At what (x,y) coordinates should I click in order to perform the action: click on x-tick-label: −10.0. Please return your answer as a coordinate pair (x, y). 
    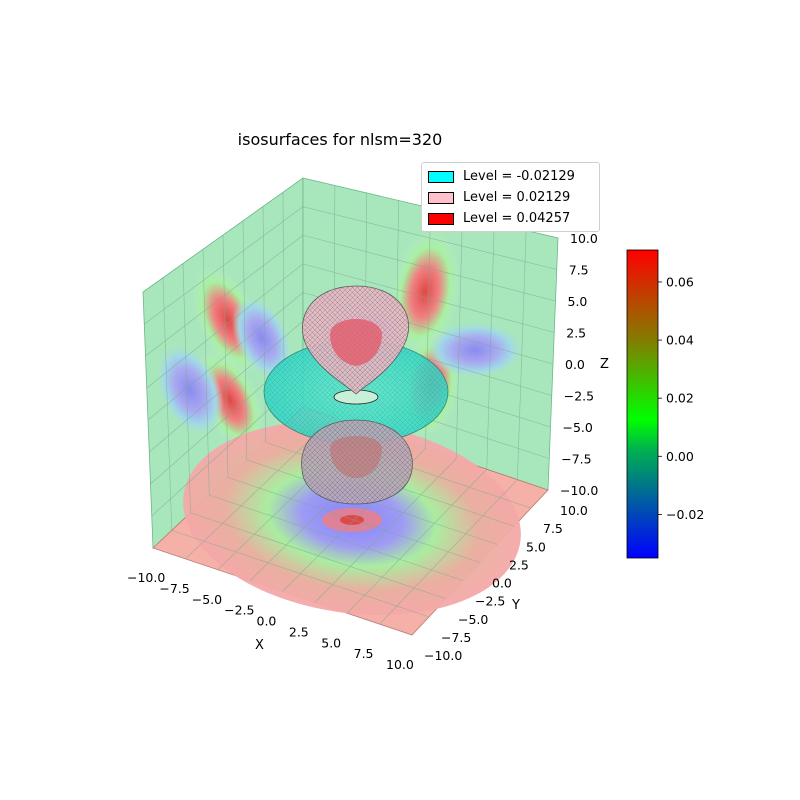
    Looking at the image, I should click on (146, 577).